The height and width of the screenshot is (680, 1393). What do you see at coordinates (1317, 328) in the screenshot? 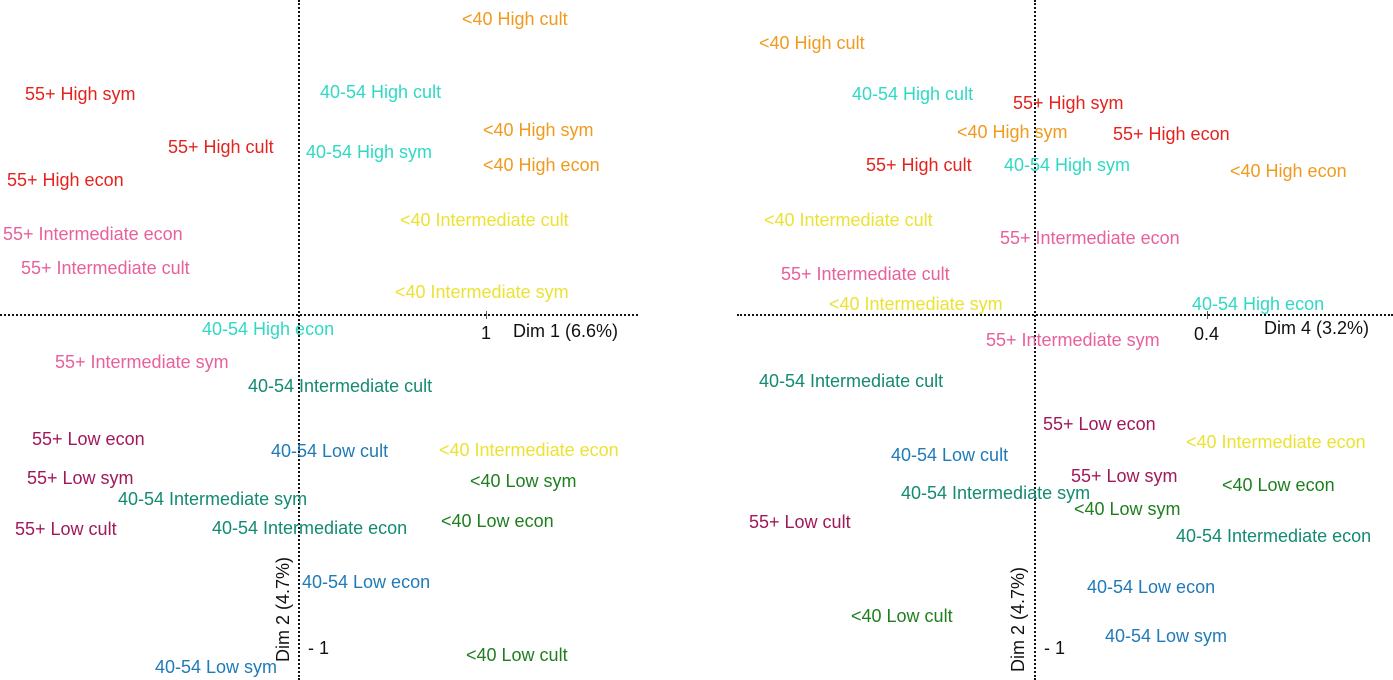
I see `x-axis-title: Dim 4 (3.2%)` at bounding box center [1317, 328].